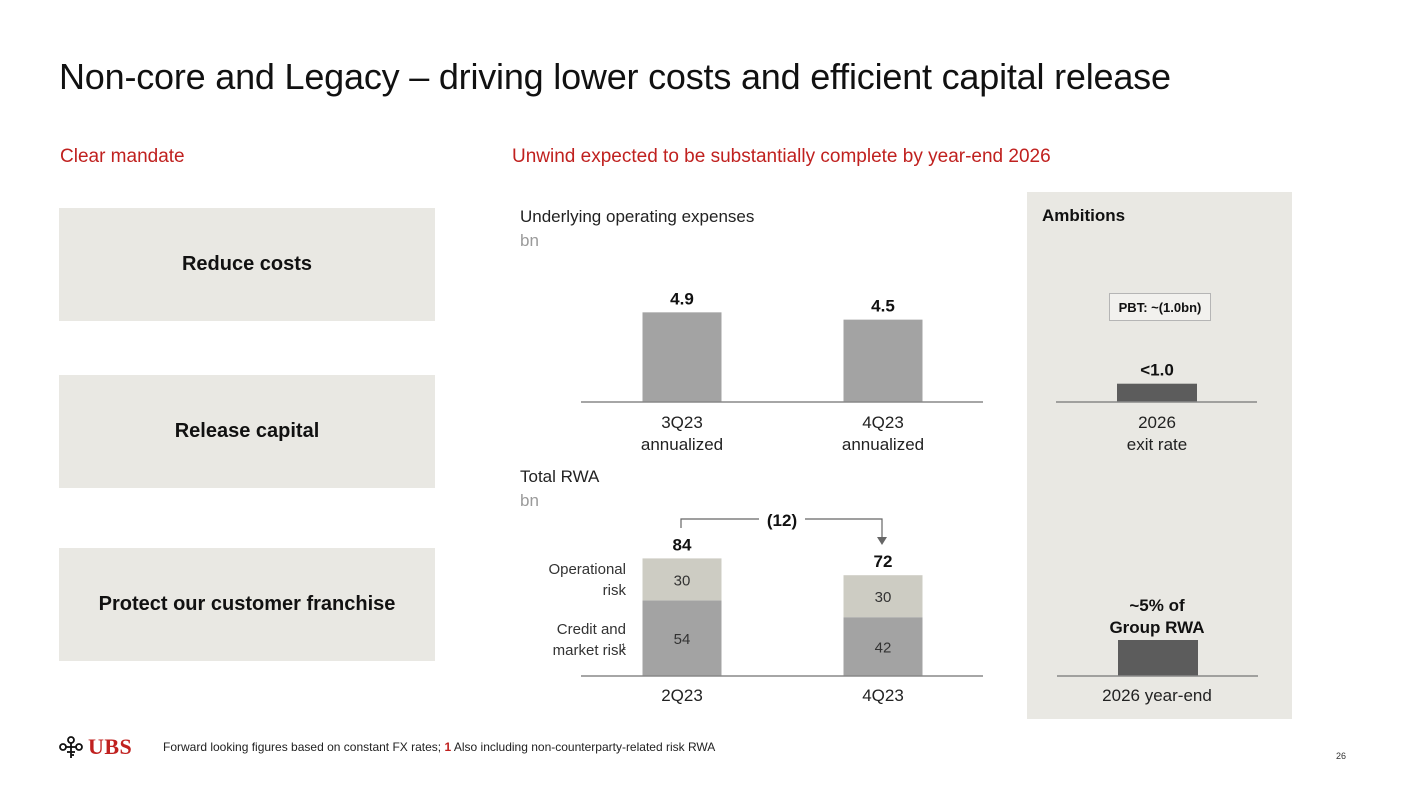 The image size is (1407, 792). What do you see at coordinates (883, 695) in the screenshot?
I see `rwa-category-label: 4Q23` at bounding box center [883, 695].